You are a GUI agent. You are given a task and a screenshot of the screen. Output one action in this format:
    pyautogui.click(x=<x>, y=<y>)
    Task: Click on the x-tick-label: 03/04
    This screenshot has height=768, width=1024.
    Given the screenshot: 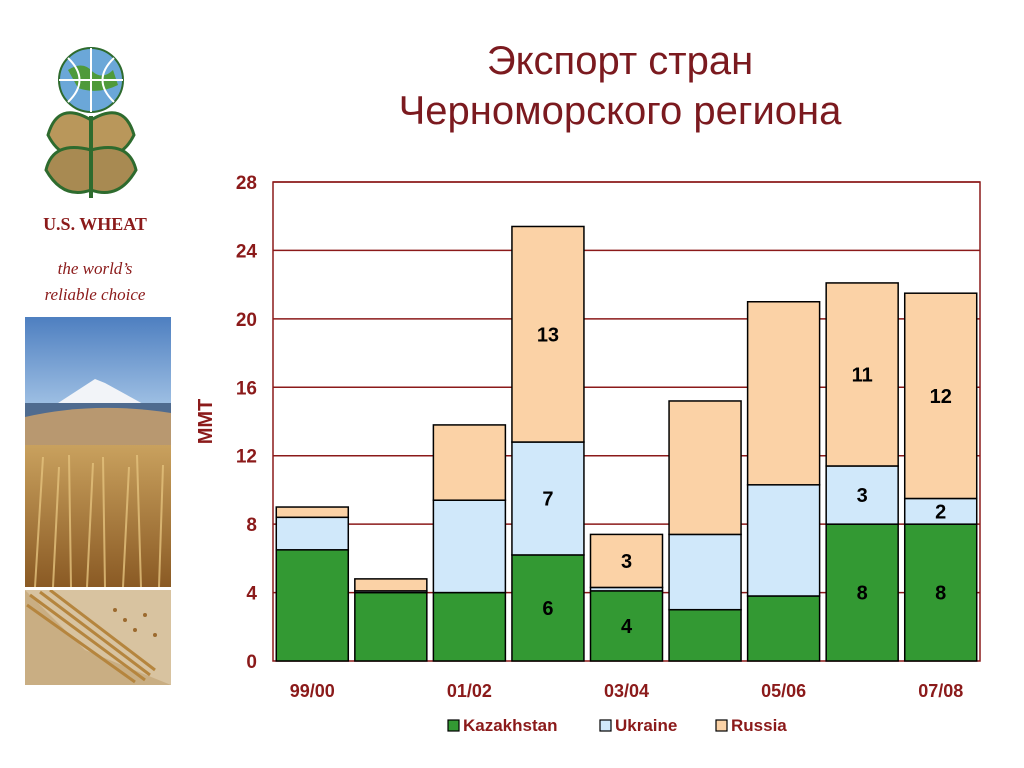 What is the action you would take?
    pyautogui.click(x=626, y=691)
    